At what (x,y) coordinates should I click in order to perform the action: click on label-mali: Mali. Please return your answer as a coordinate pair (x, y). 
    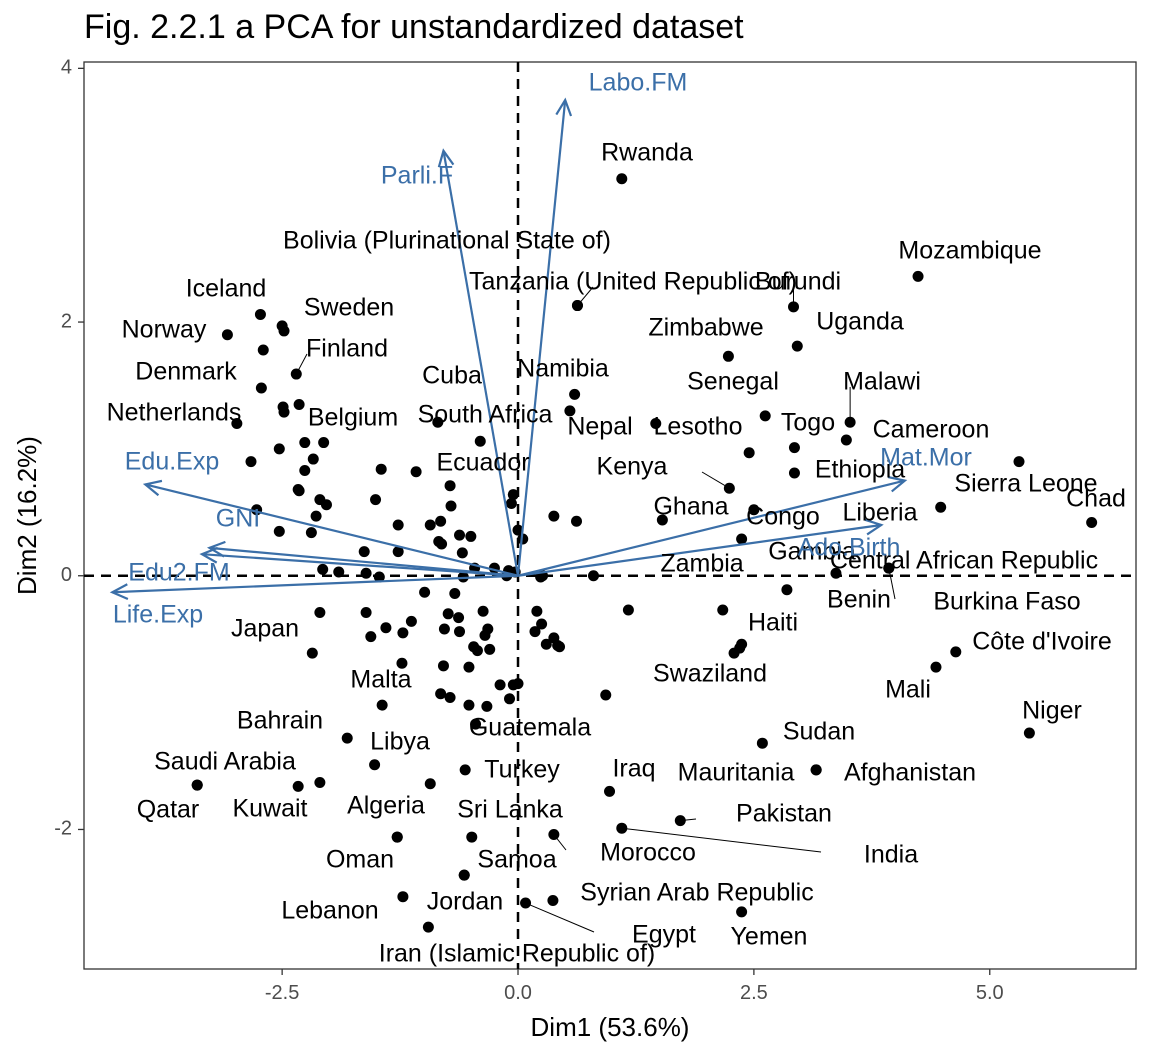
    Looking at the image, I should click on (908, 690).